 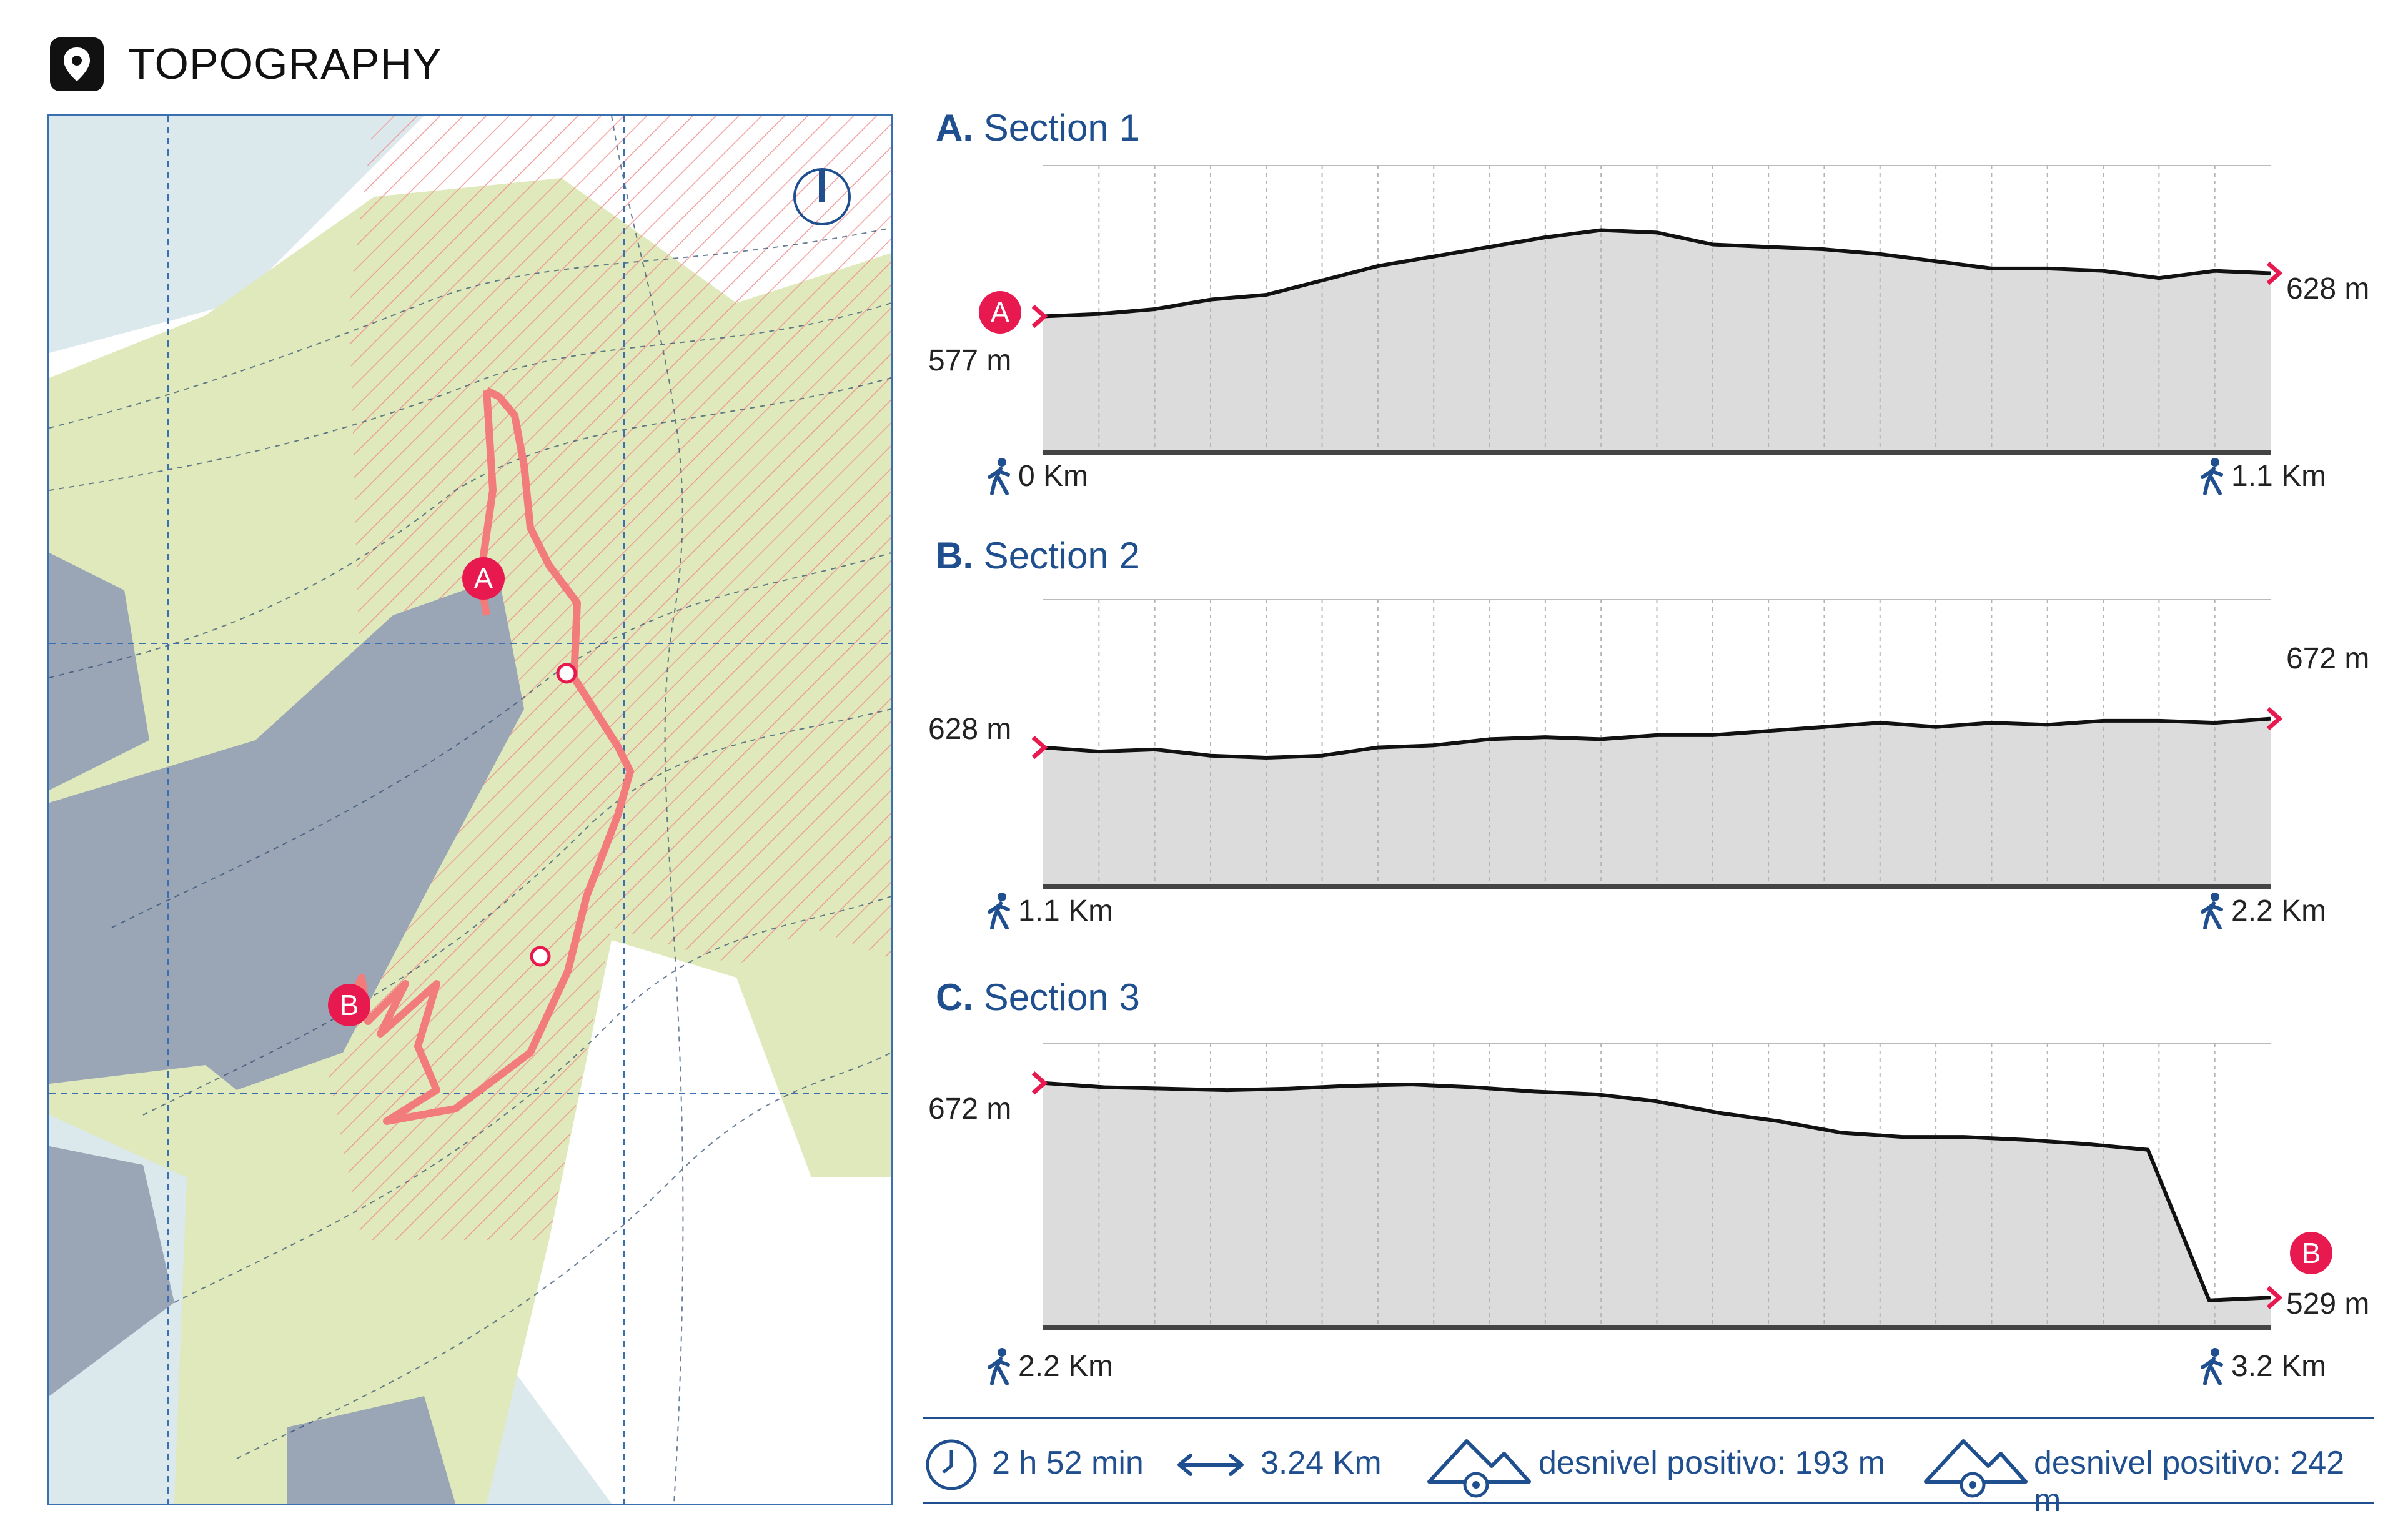 I want to click on map-pin-icon, so click(x=77, y=64).